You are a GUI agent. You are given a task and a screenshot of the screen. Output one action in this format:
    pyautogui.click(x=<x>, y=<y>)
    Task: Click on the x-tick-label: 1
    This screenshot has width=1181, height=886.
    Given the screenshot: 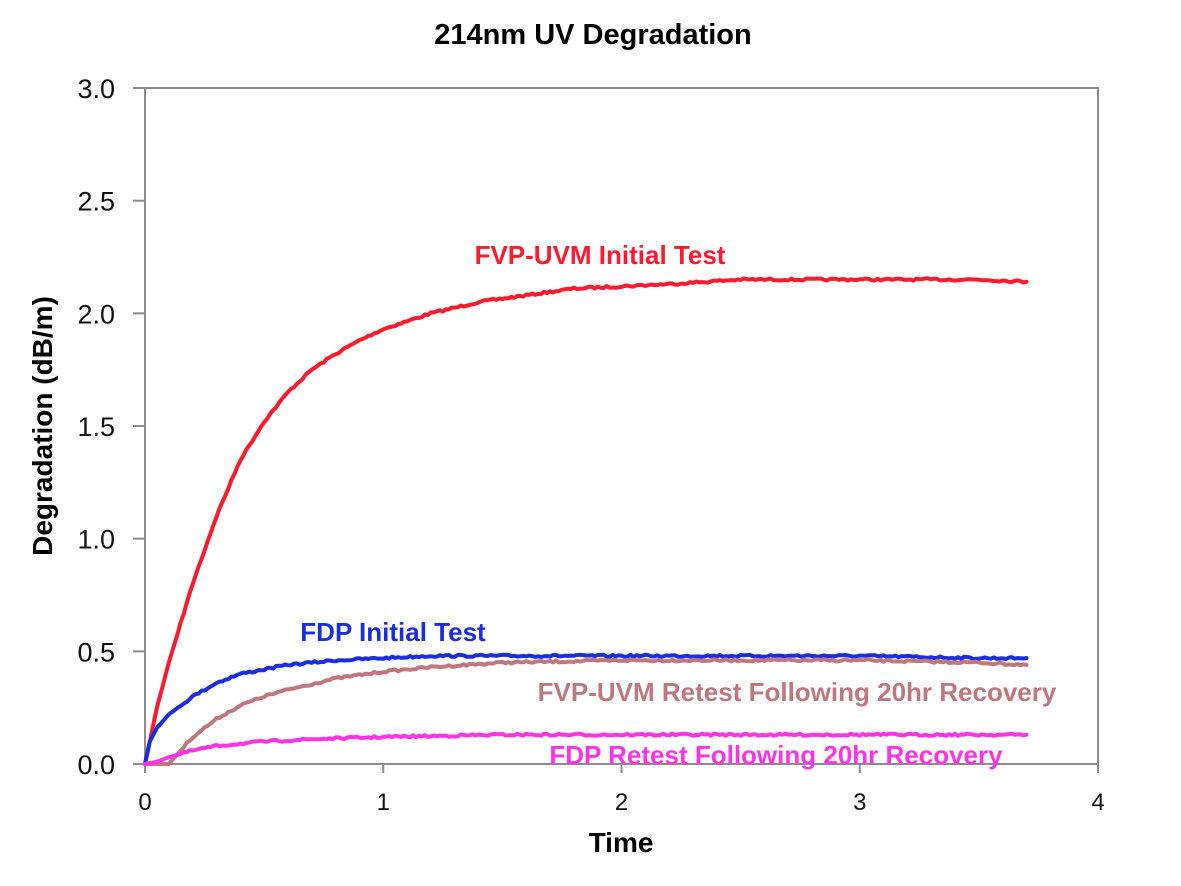 What is the action you would take?
    pyautogui.click(x=383, y=802)
    